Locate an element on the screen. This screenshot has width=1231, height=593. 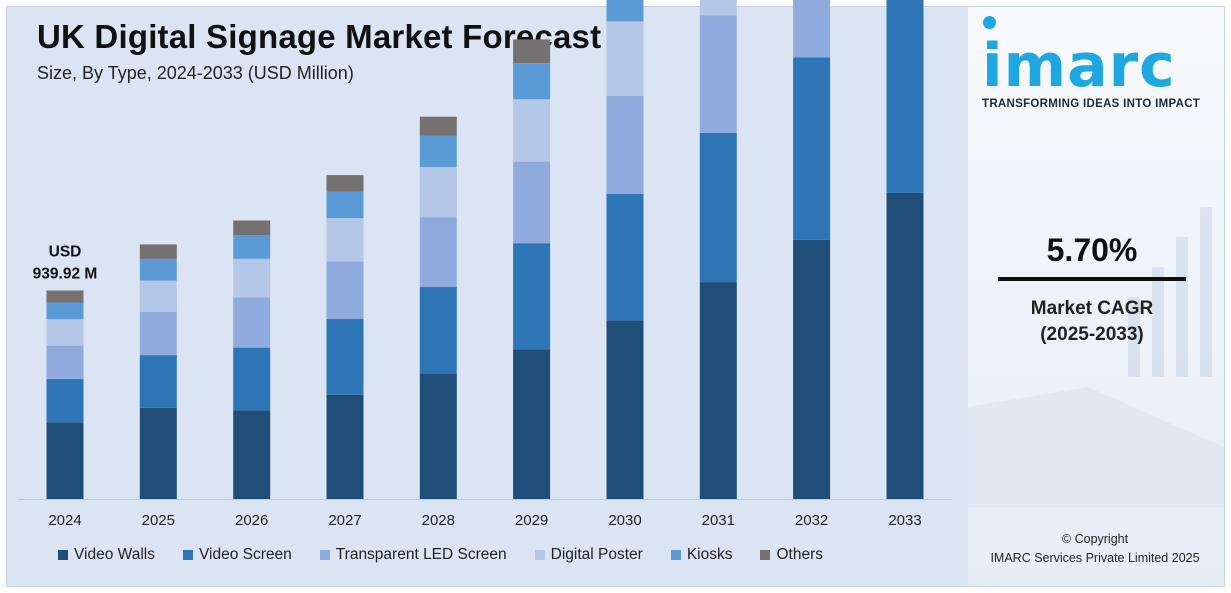
legend-item-kiosks: Kiosks is located at coordinates (701, 555).